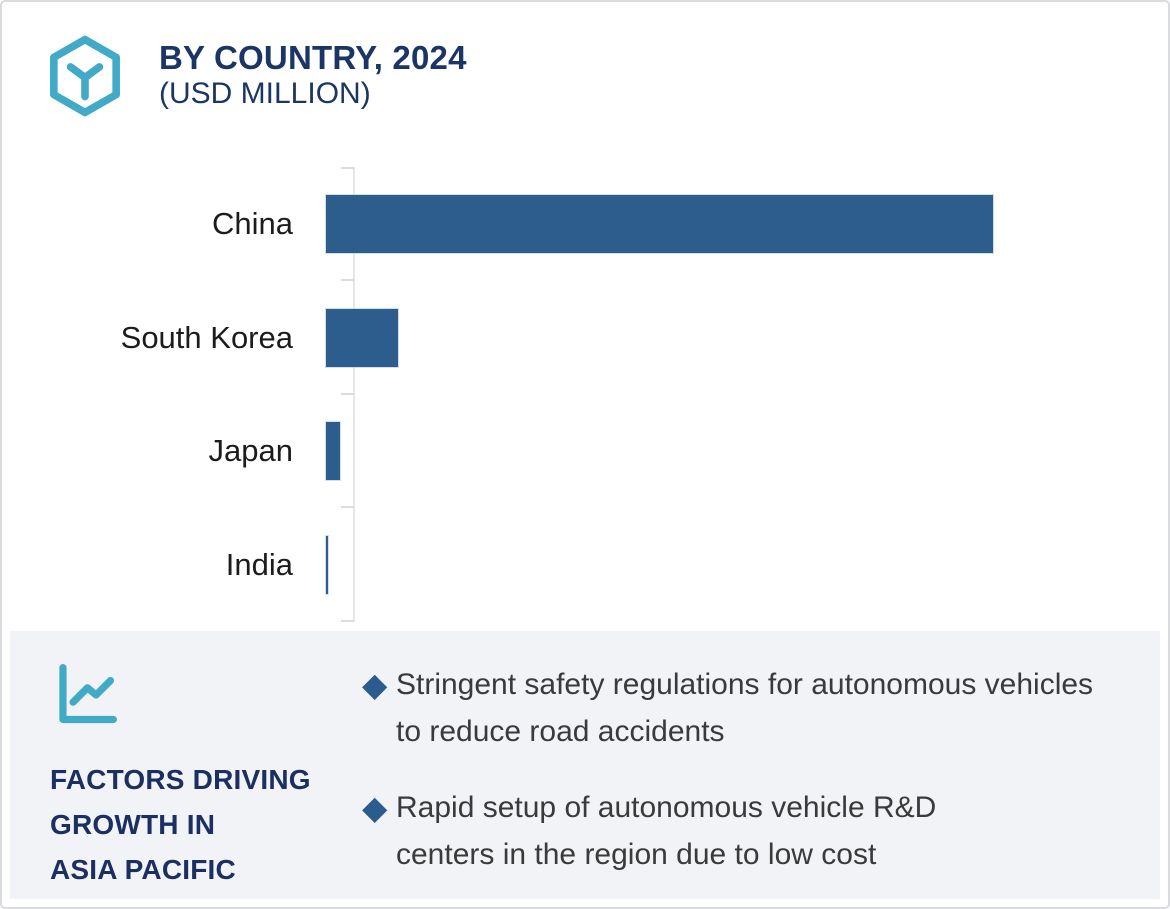 This screenshot has width=1170, height=909. What do you see at coordinates (259, 565) in the screenshot?
I see `category-label: India` at bounding box center [259, 565].